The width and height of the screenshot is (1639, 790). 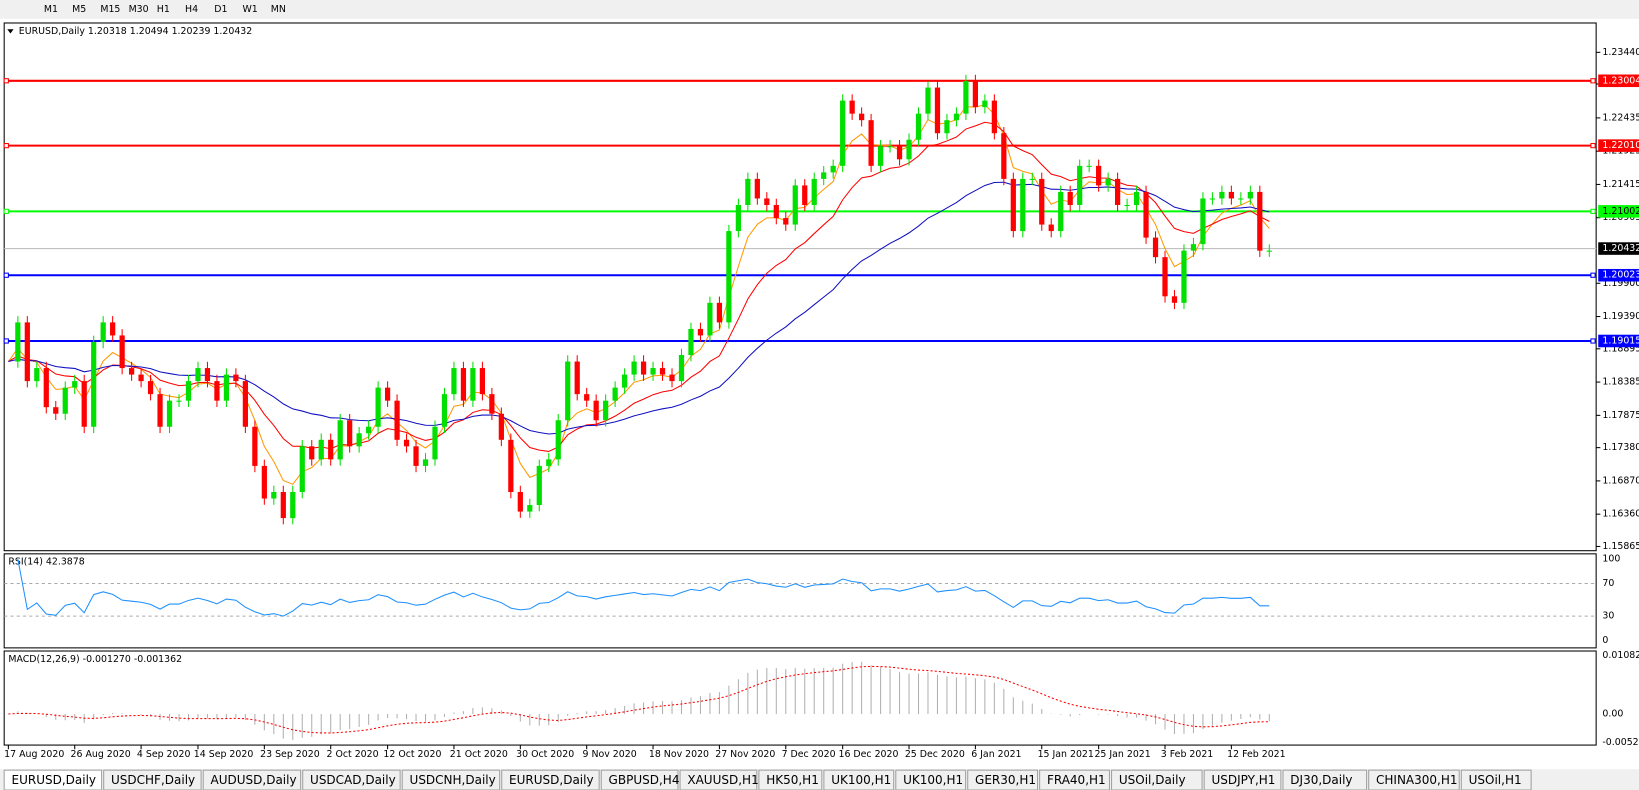 What do you see at coordinates (1076, 780) in the screenshot?
I see `tab-label: FRA40,H1` at bounding box center [1076, 780].